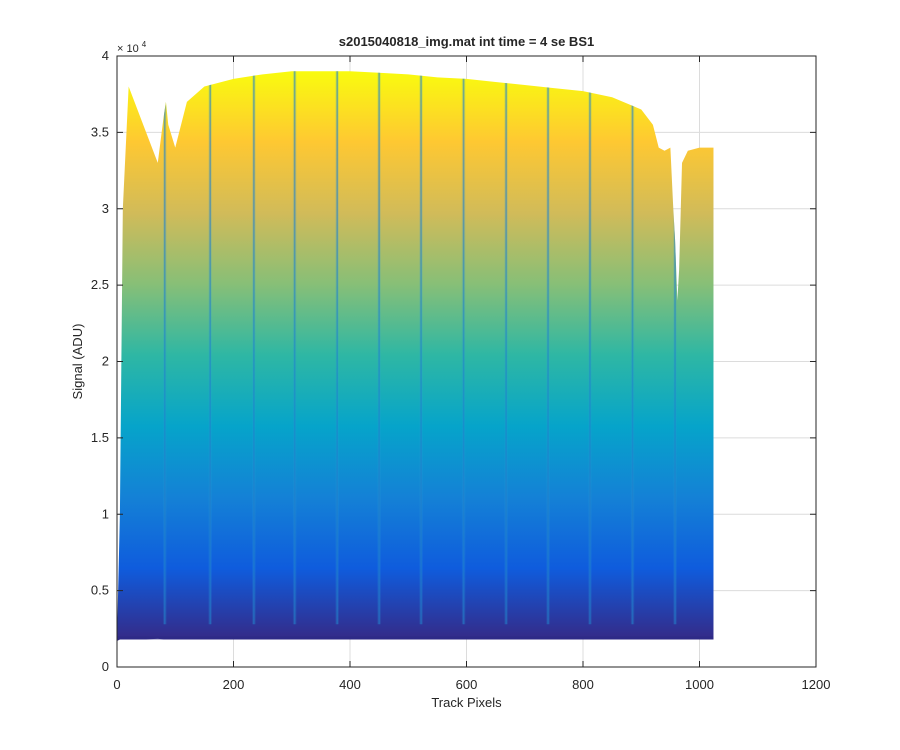 The height and width of the screenshot is (750, 900). Describe the element at coordinates (105, 208) in the screenshot. I see `y-tick-label: 3` at that location.